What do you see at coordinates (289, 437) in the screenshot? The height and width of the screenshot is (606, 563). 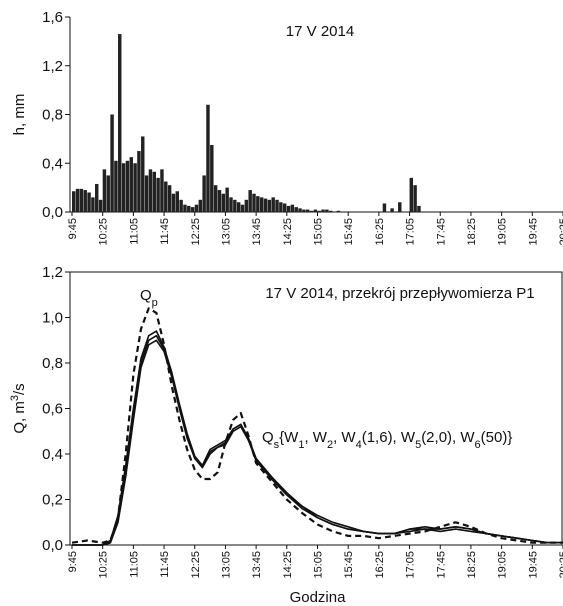 I see `annotation-part: {W` at bounding box center [289, 437].